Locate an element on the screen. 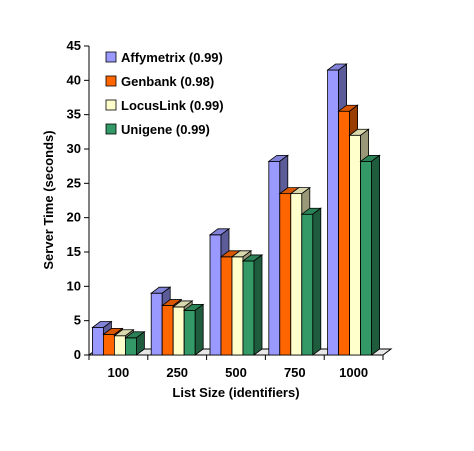 The height and width of the screenshot is (451, 474). legend-item-affymetrix: Affymetrix (0.99) is located at coordinates (164, 57).